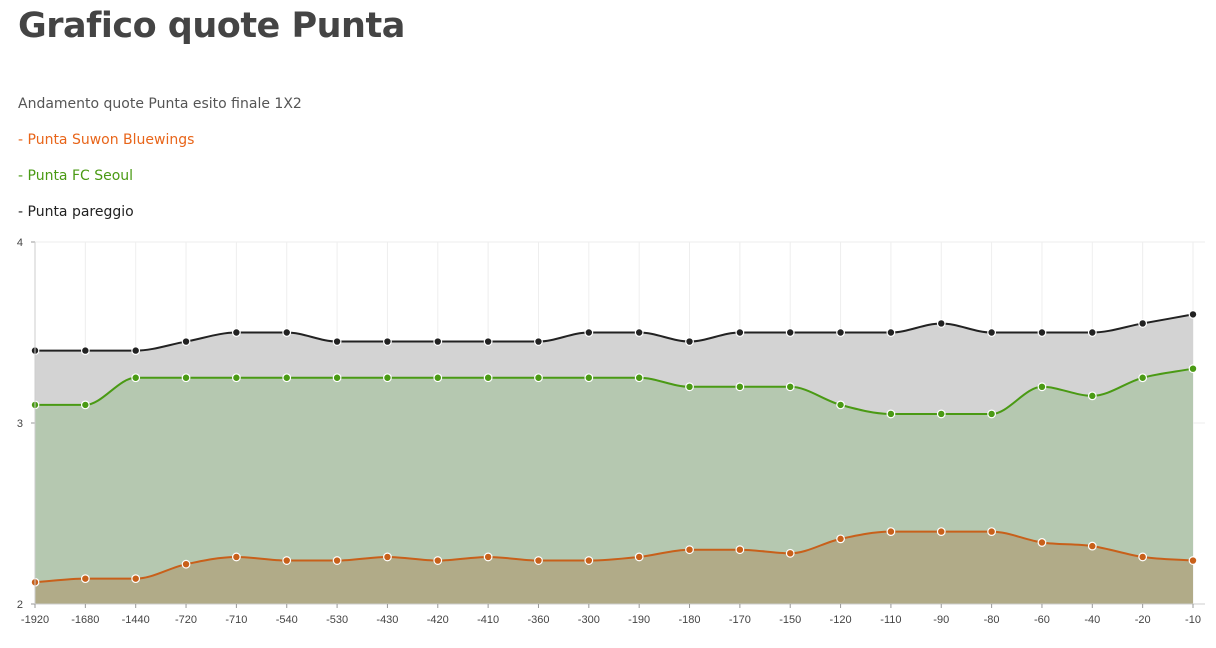  What do you see at coordinates (186, 620) in the screenshot?
I see `x-tick-label: -720` at bounding box center [186, 620].